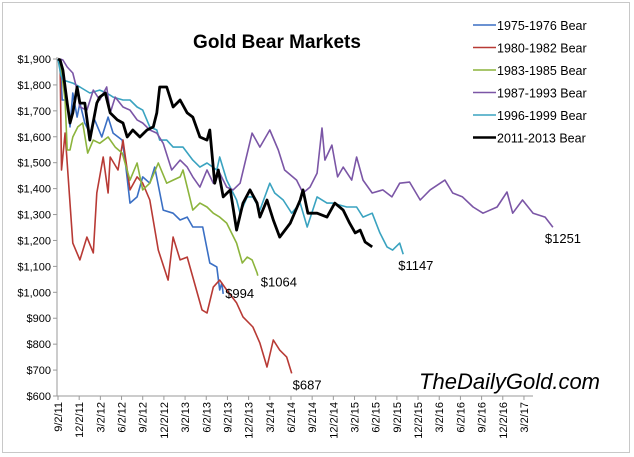 The image size is (634, 457). What do you see at coordinates (542, 49) in the screenshot?
I see `legend-label: 1980-1982 Bear` at bounding box center [542, 49].